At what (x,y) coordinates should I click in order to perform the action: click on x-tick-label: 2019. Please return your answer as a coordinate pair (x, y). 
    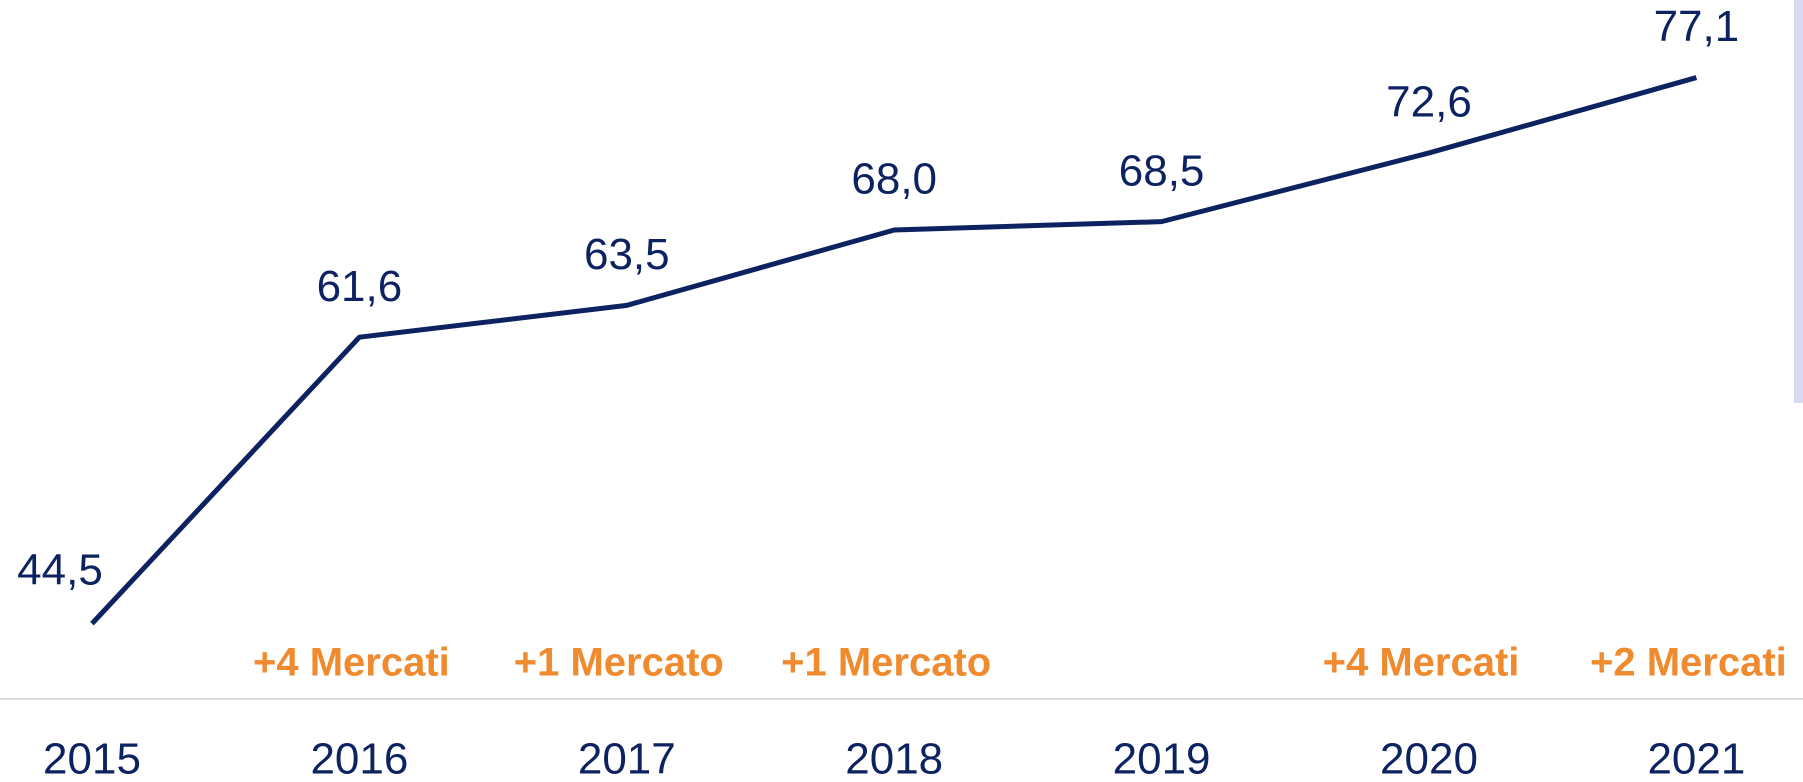
    Looking at the image, I should click on (1162, 758).